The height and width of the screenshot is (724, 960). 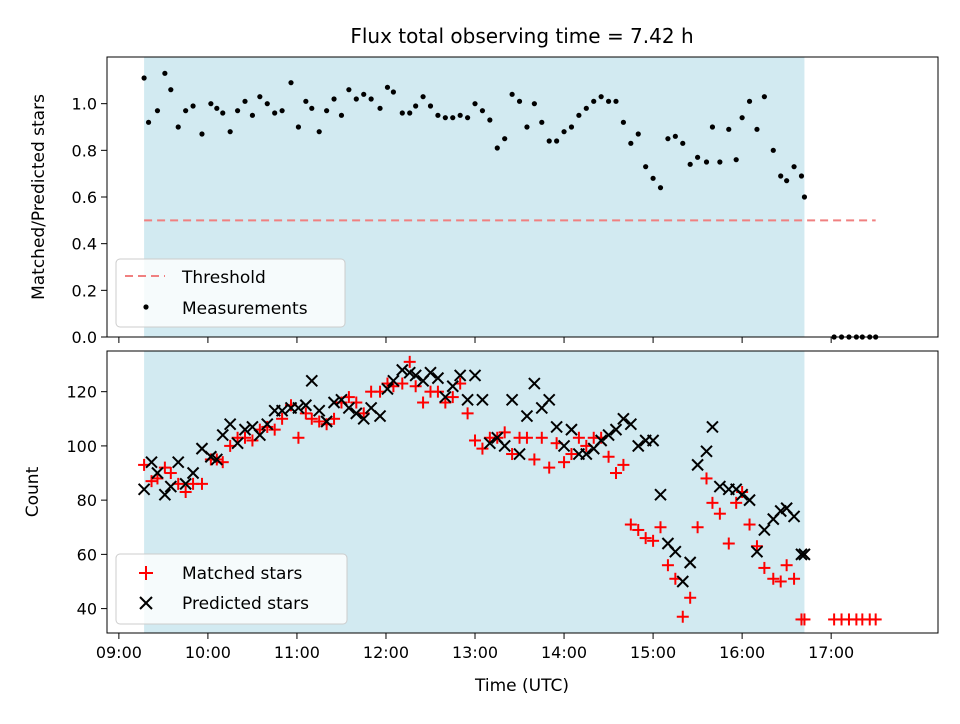 What do you see at coordinates (653, 652) in the screenshot?
I see `x-tick-label: 15:00` at bounding box center [653, 652].